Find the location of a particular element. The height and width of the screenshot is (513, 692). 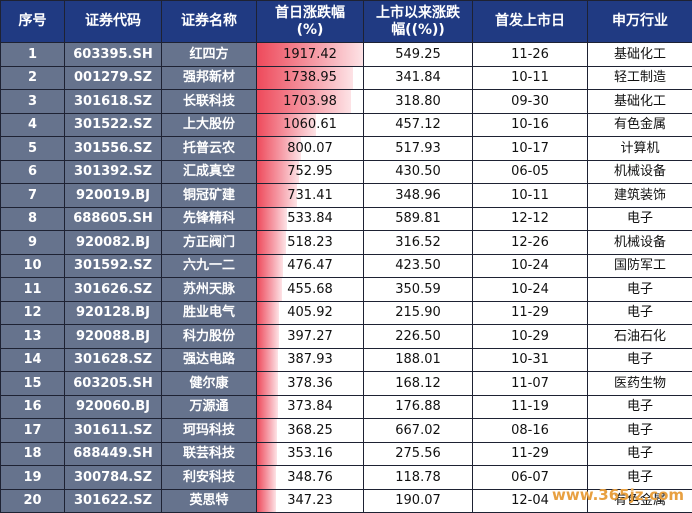

row-number-cell: 20 is located at coordinates (33, 501).